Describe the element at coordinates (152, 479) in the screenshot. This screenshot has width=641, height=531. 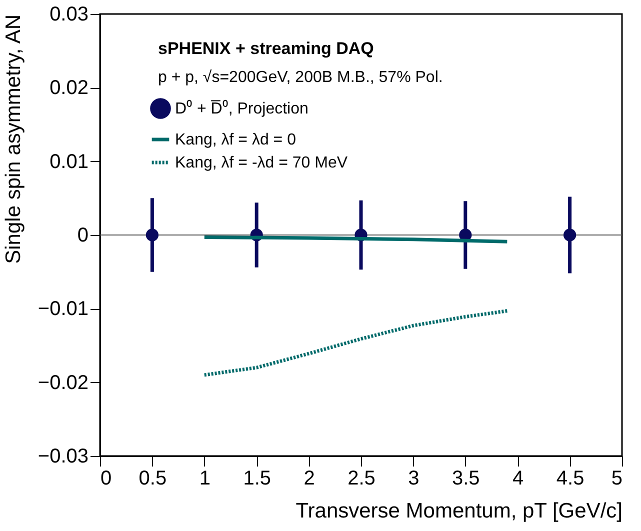
I see `x-tick-label: 0.5` at that location.